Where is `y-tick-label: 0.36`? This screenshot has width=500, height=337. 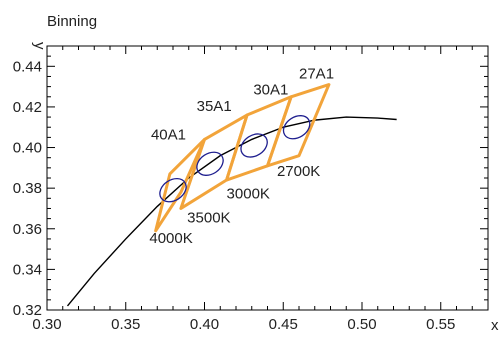
y-tick-label: 0.36 is located at coordinates (27, 229).